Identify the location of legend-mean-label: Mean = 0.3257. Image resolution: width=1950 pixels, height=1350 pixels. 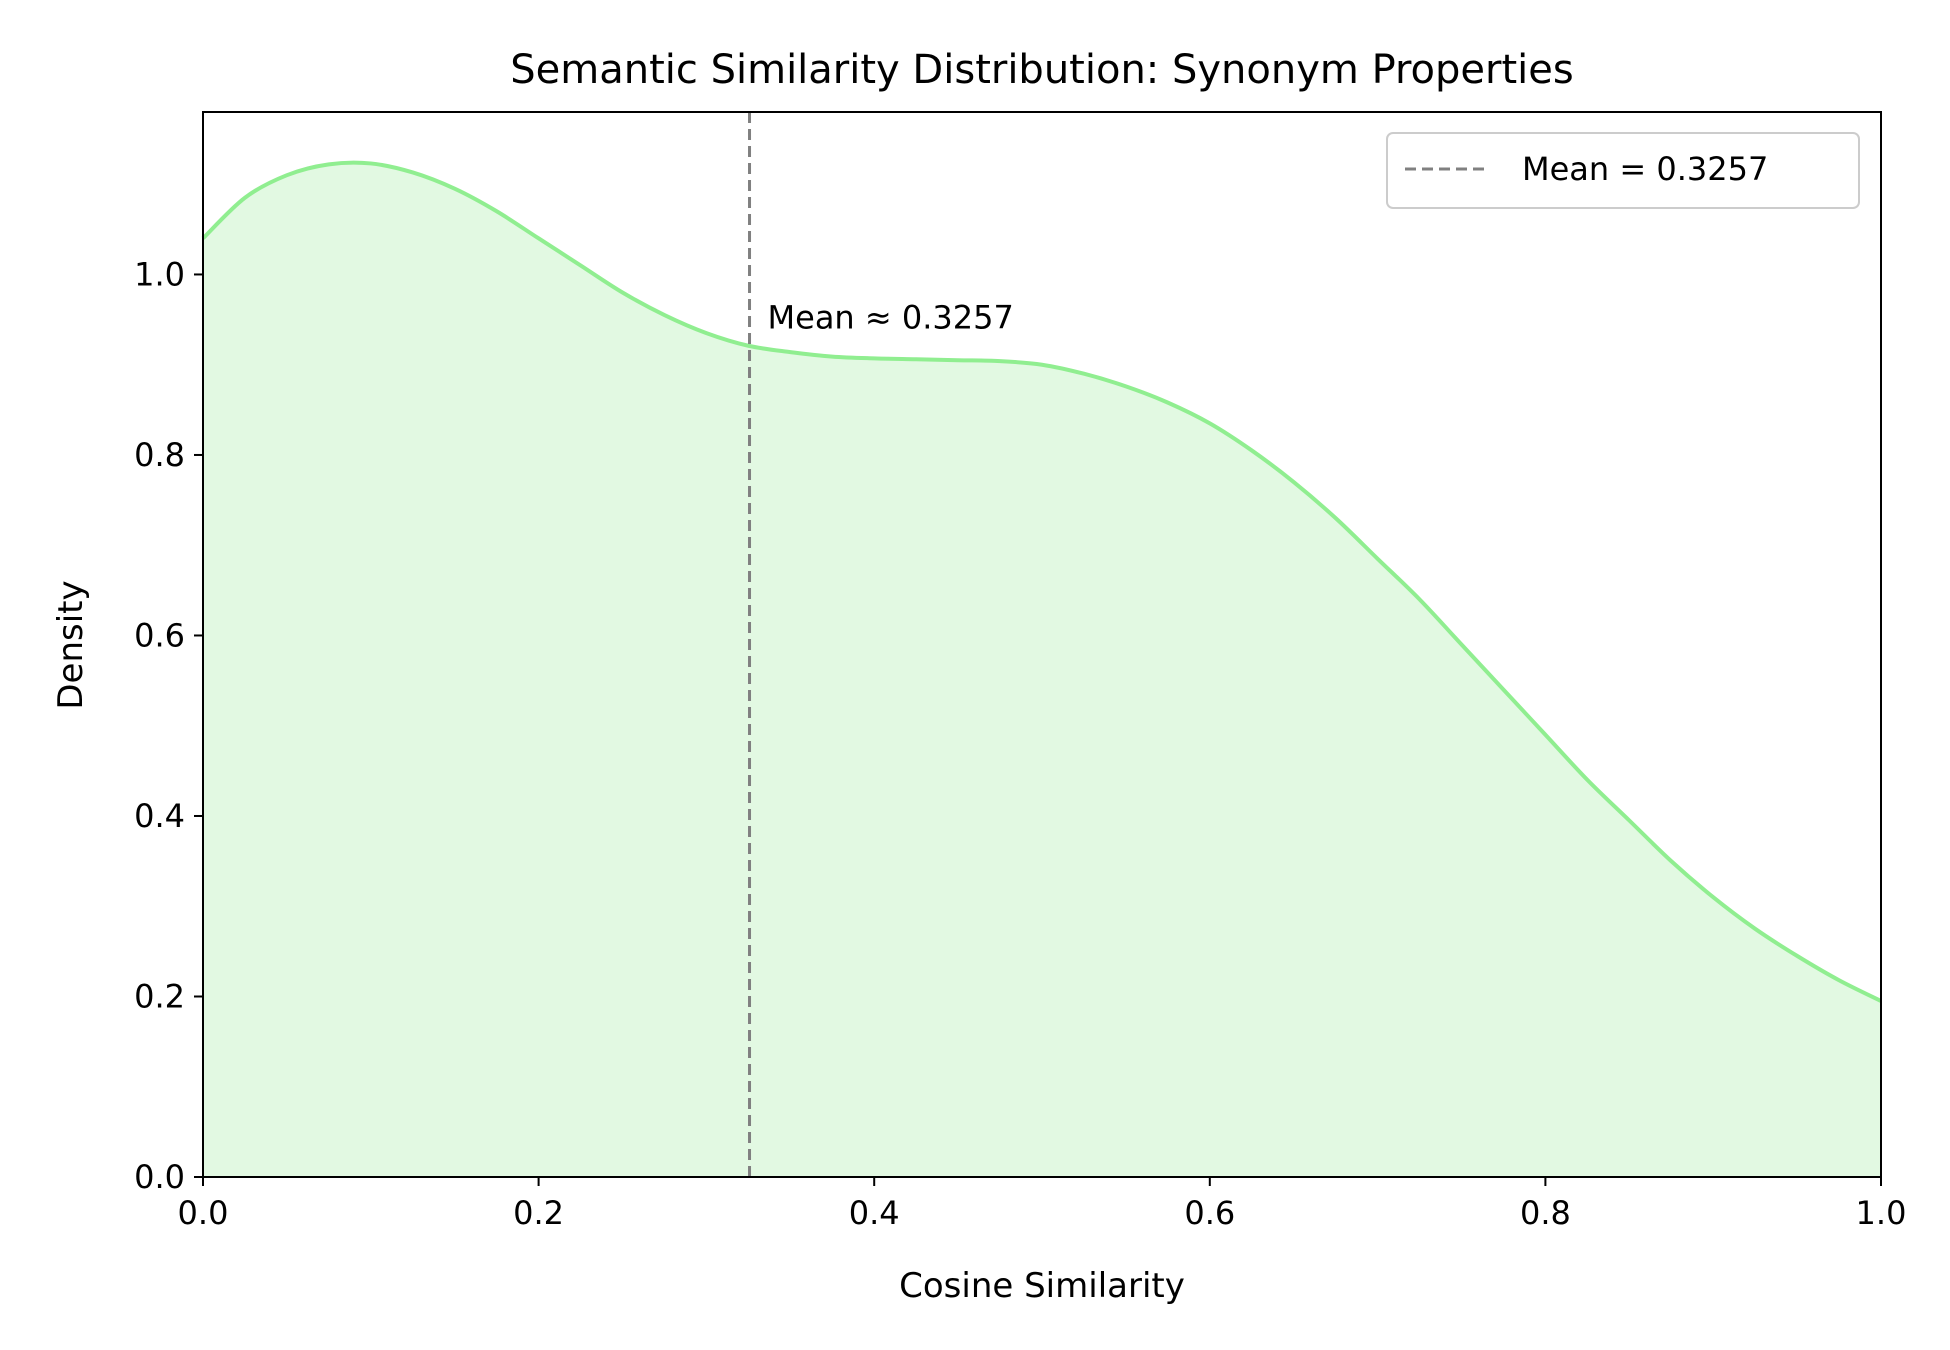
(1645, 169).